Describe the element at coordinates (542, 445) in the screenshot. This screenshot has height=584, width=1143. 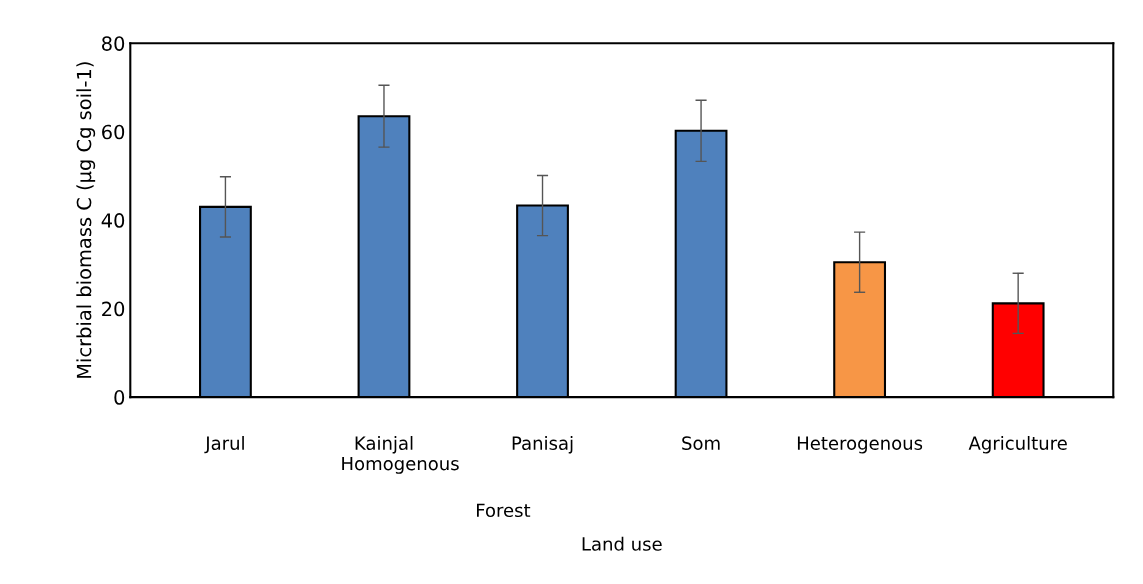
I see `x-tick-label: Panisaj` at that location.